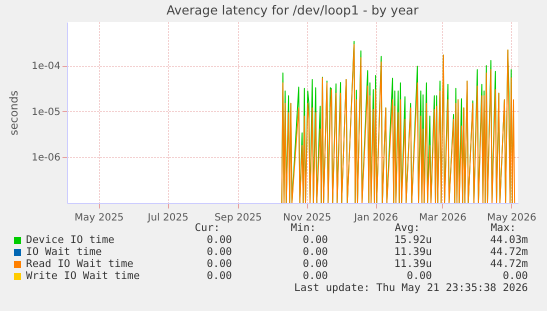  What do you see at coordinates (46, 66) in the screenshot?
I see `y-tick-label: 1e-04` at bounding box center [46, 66].